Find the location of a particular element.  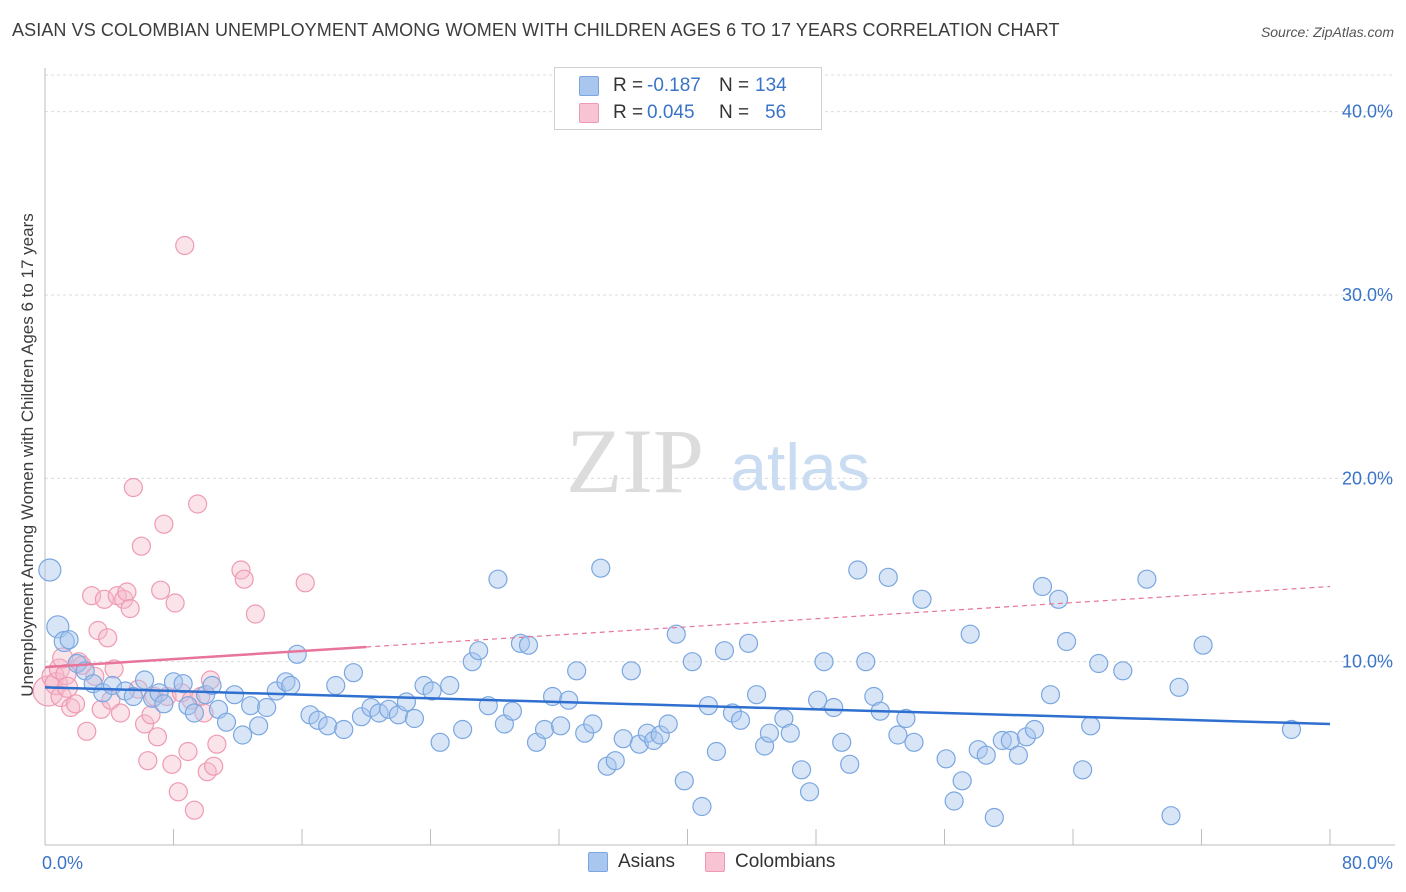

colombians-trend-line is located at coordinates (205, 657).